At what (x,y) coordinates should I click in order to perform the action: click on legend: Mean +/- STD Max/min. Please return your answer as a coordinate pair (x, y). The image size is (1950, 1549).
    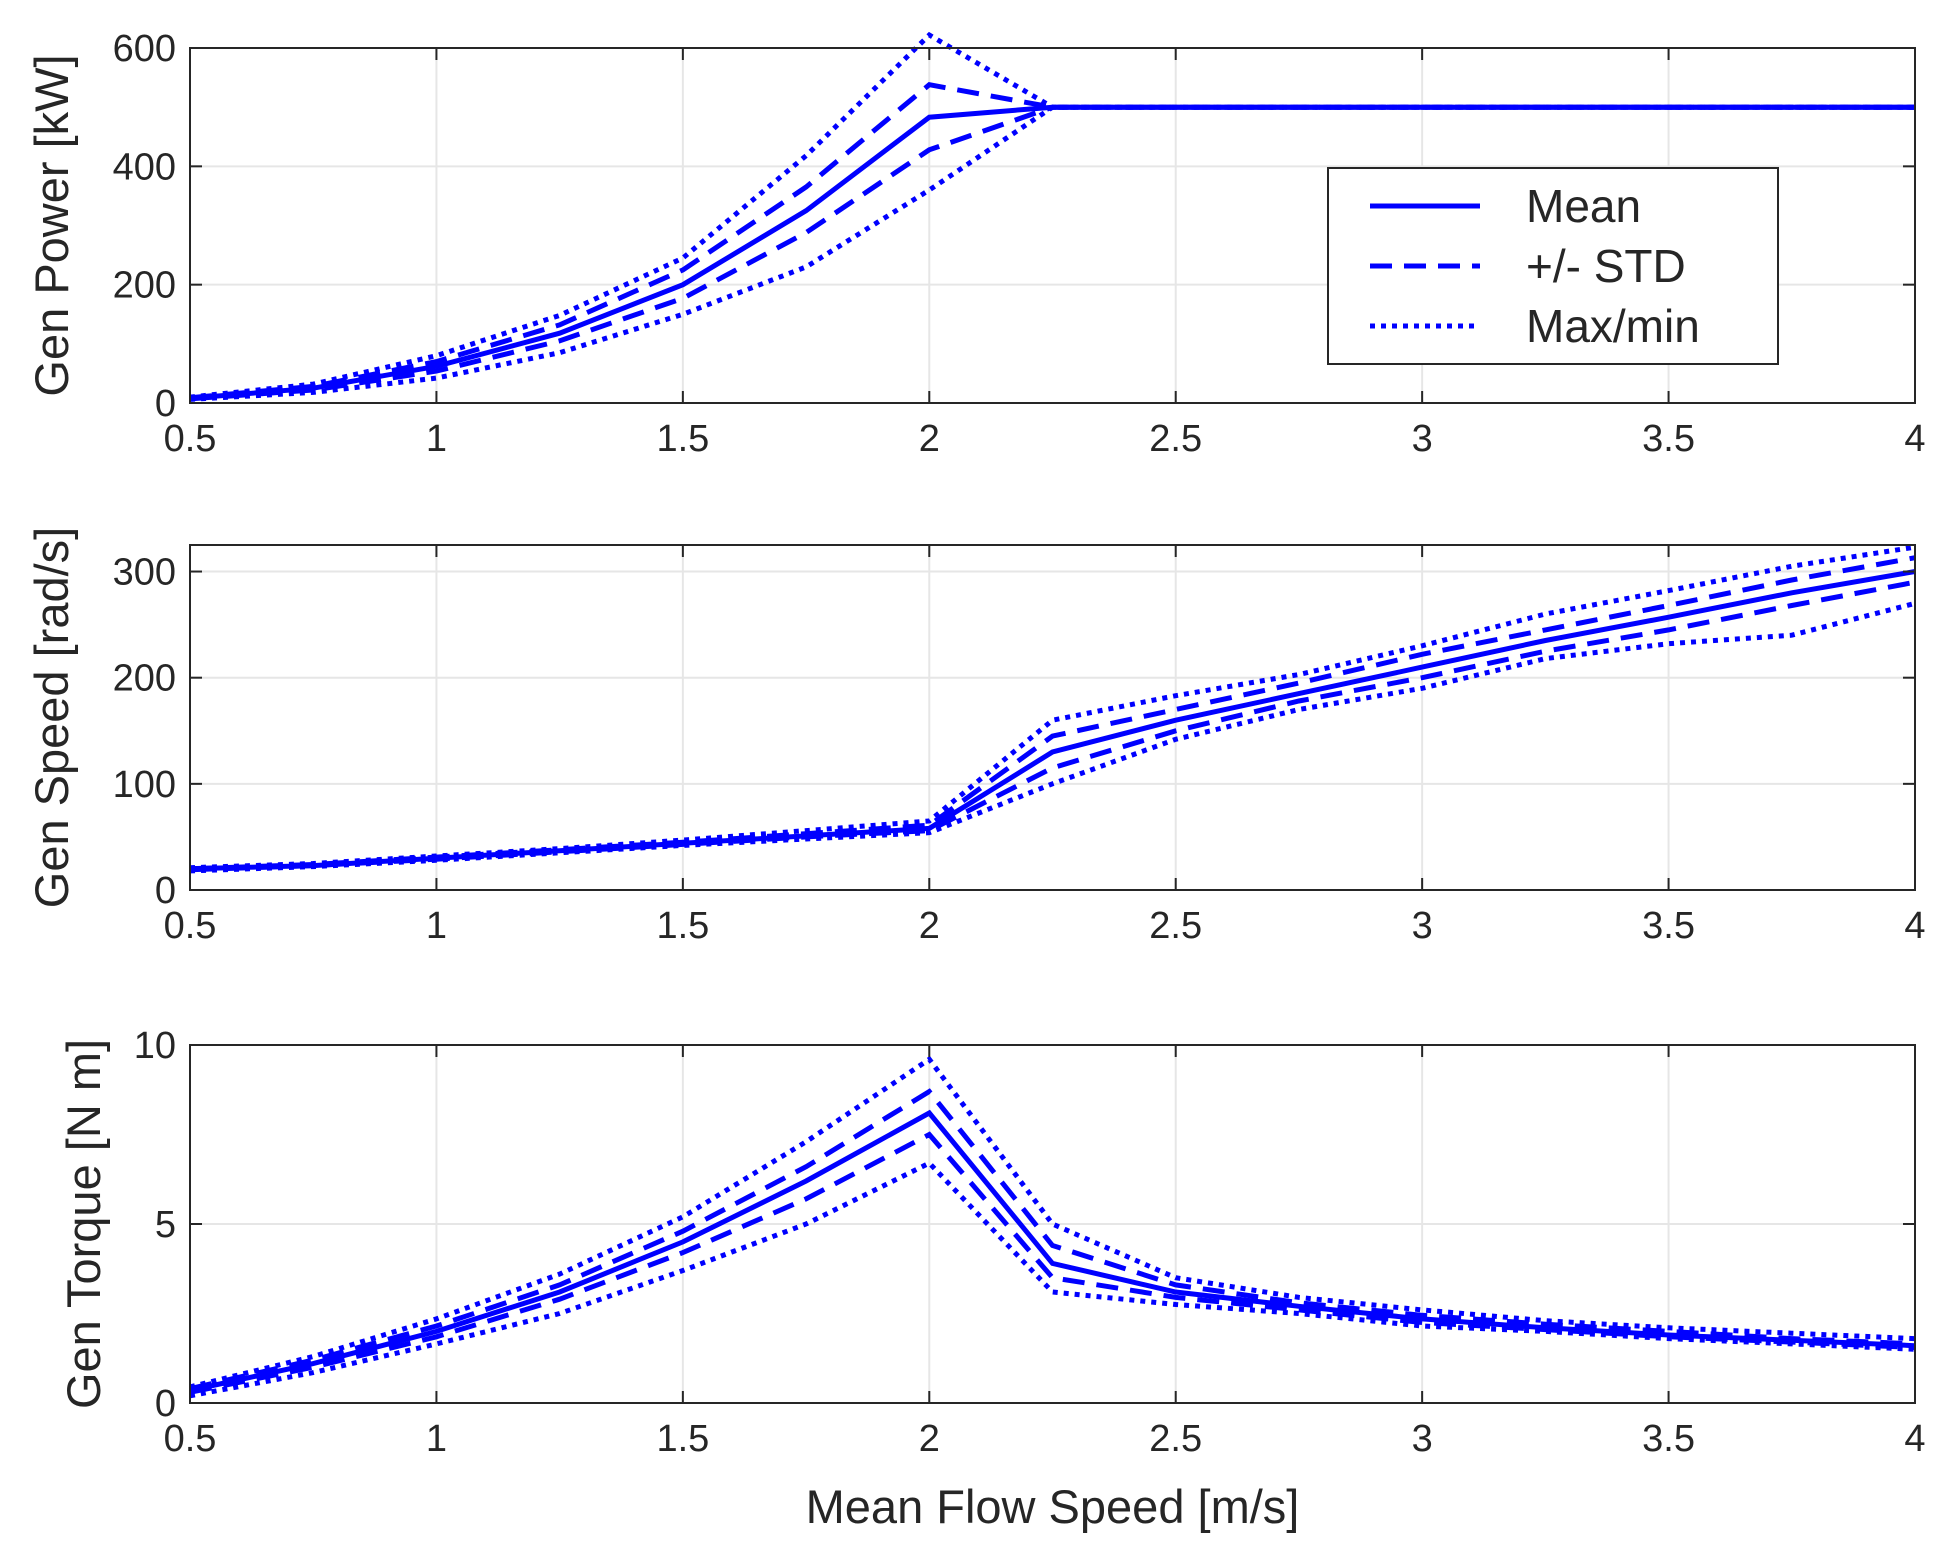
    Looking at the image, I should click on (1553, 266).